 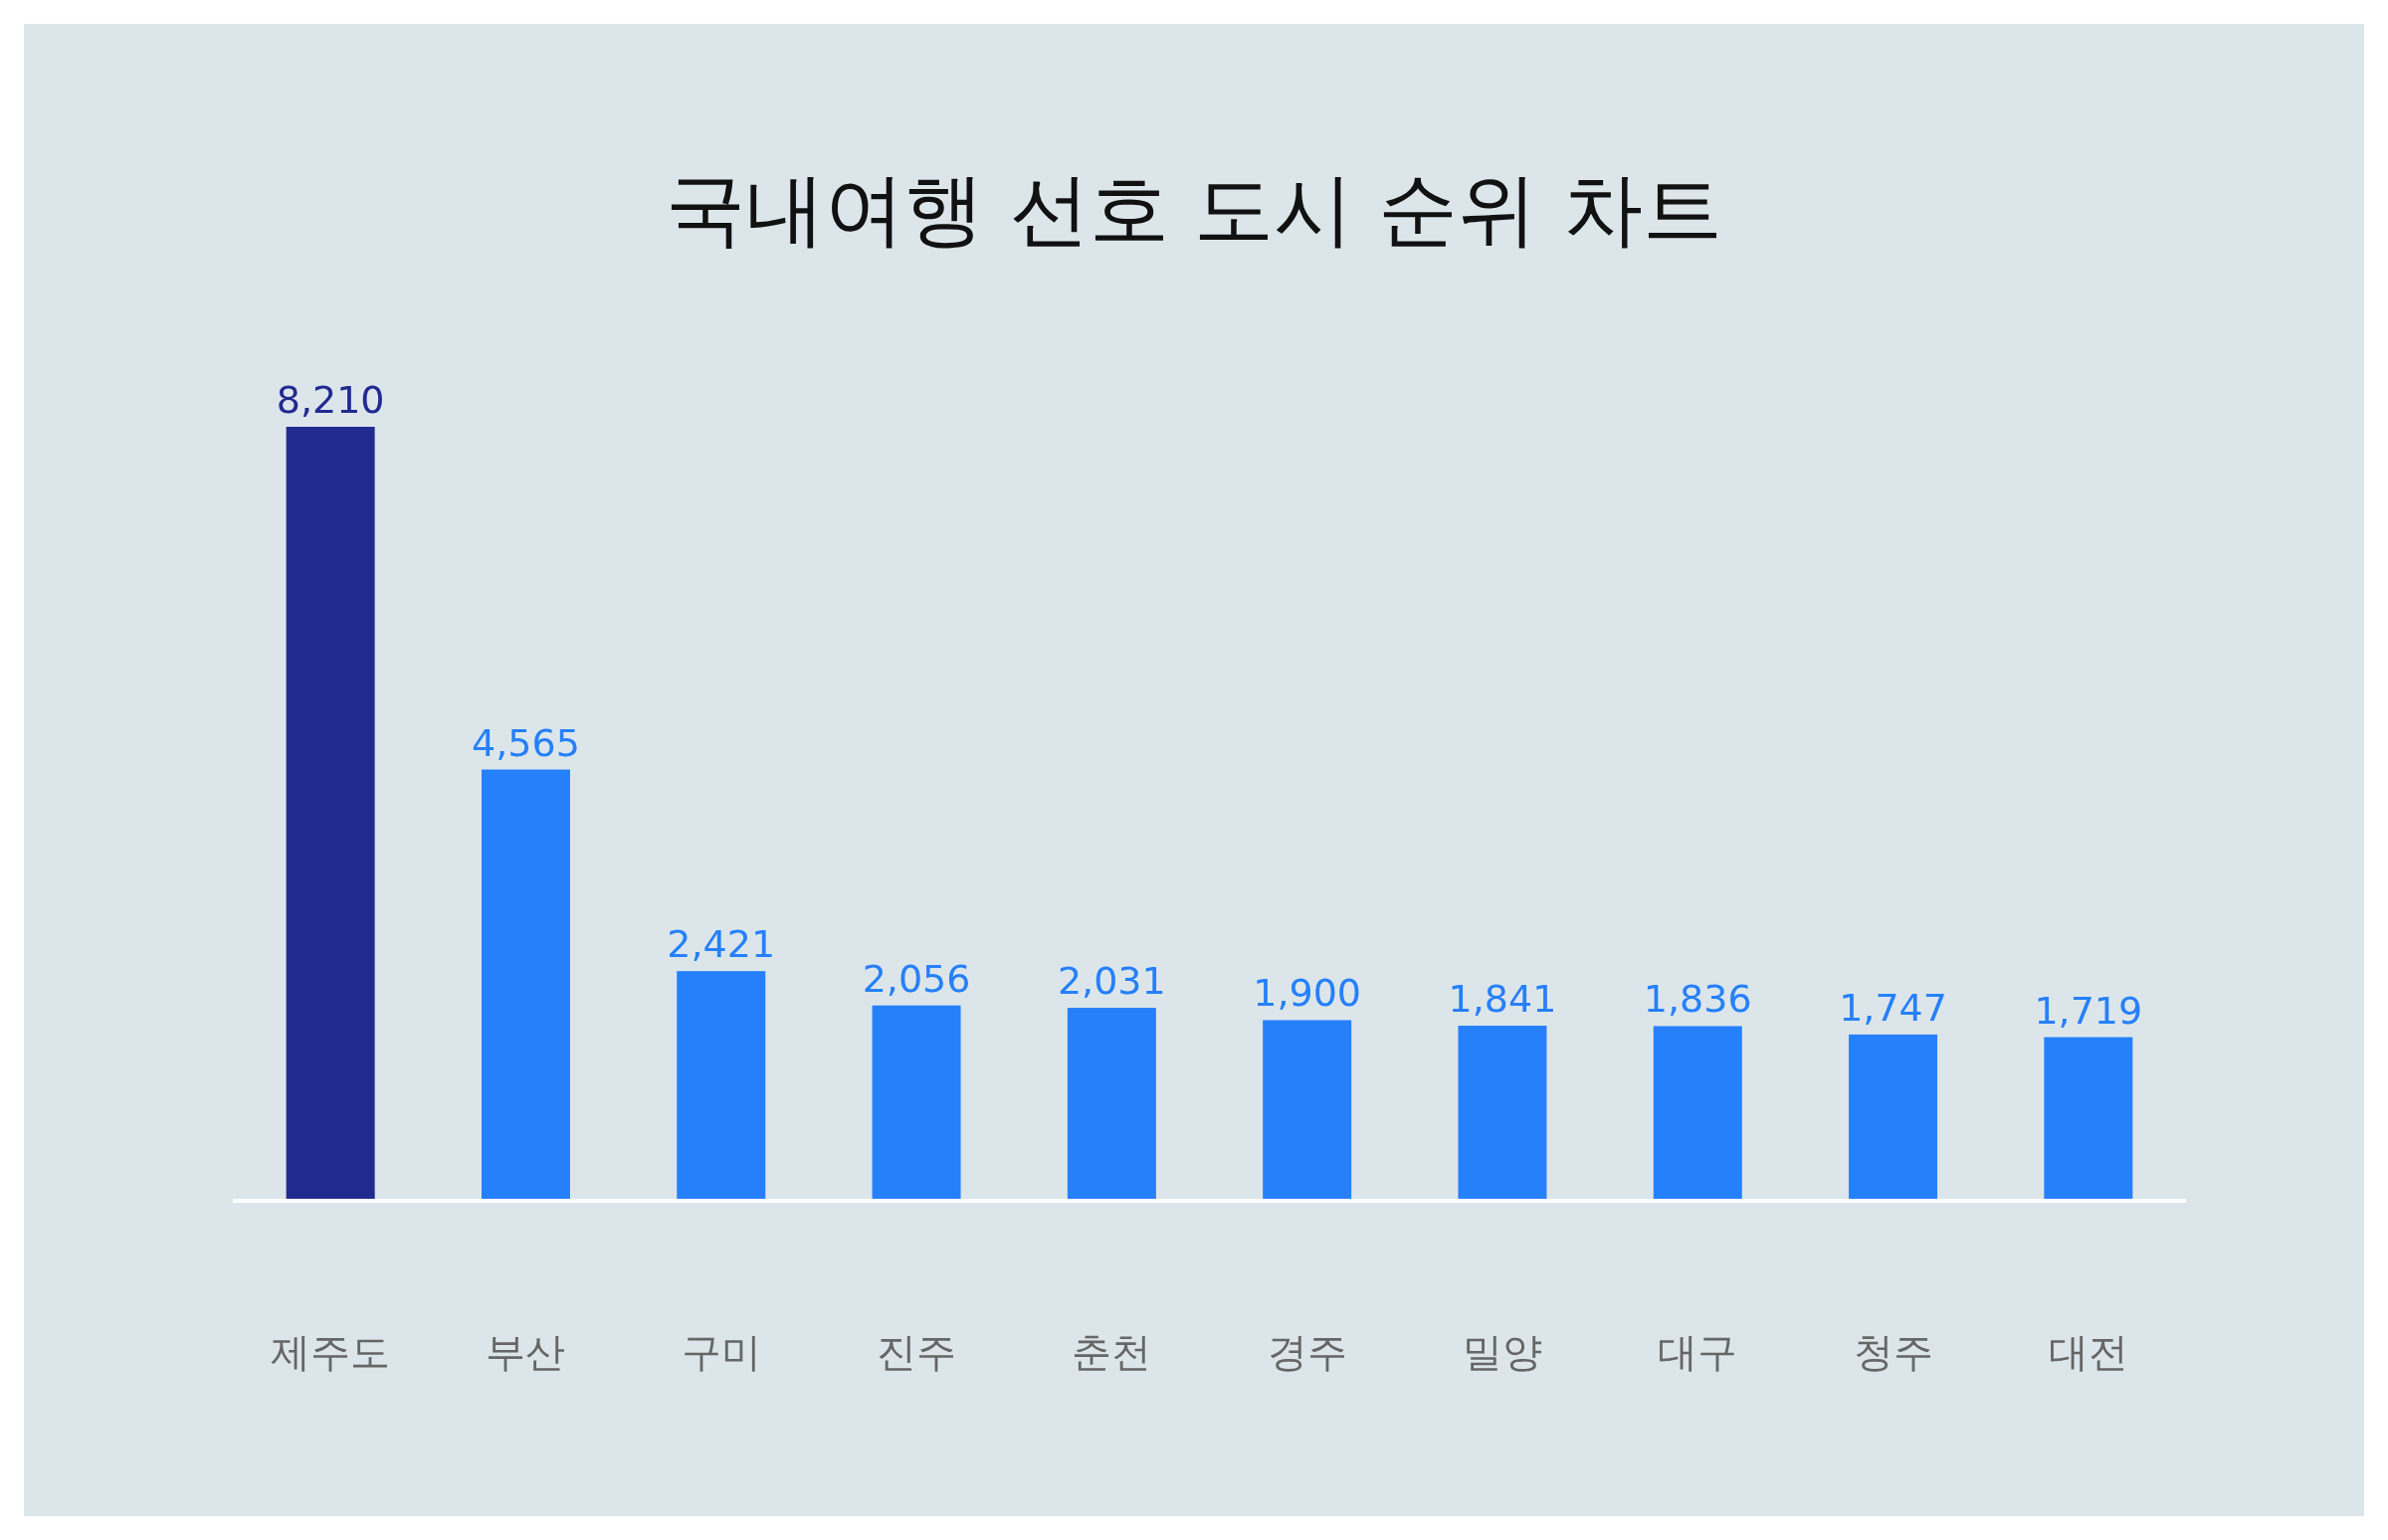 I want to click on x-tick-label: 부산, so click(x=526, y=1352).